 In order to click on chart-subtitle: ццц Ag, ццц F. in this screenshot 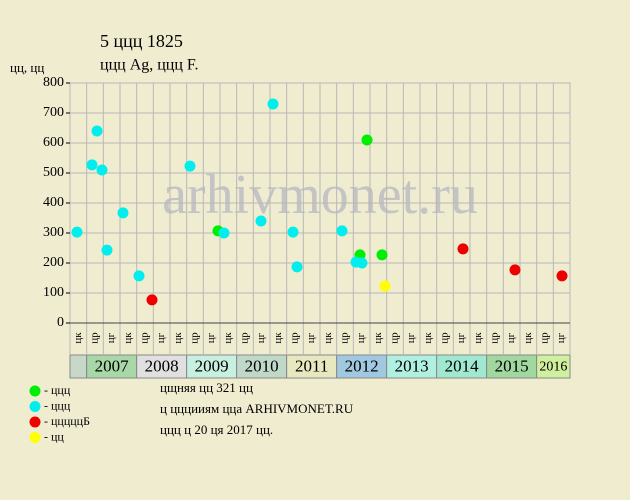, I will do `click(149, 65)`.